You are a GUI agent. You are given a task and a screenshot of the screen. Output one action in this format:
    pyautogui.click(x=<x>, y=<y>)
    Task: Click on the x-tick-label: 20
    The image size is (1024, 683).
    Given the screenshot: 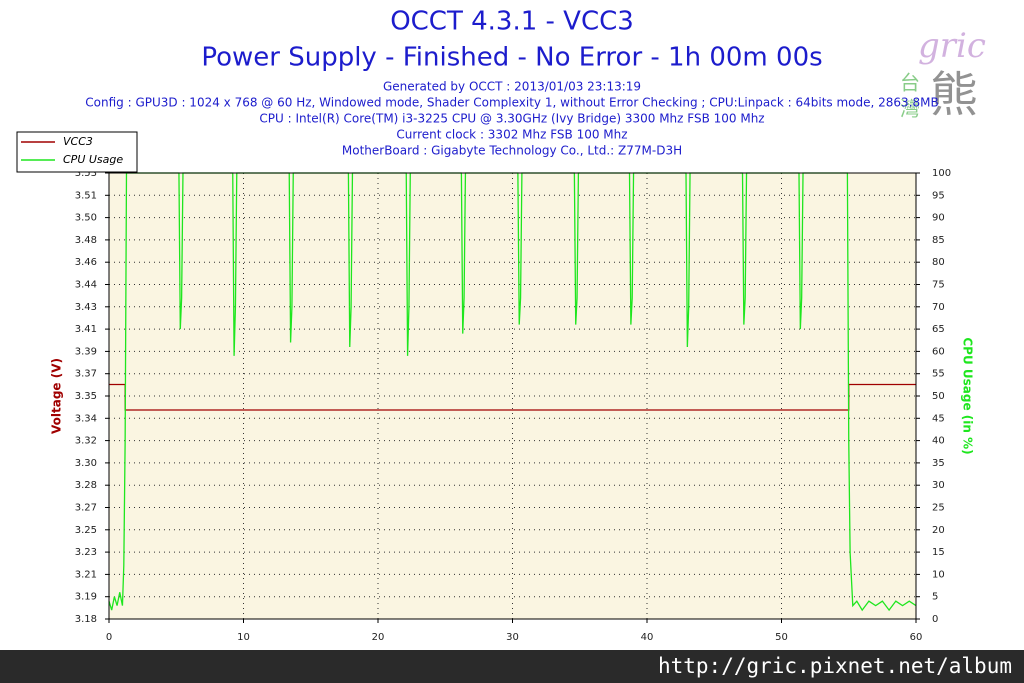 What is the action you would take?
    pyautogui.click(x=378, y=637)
    